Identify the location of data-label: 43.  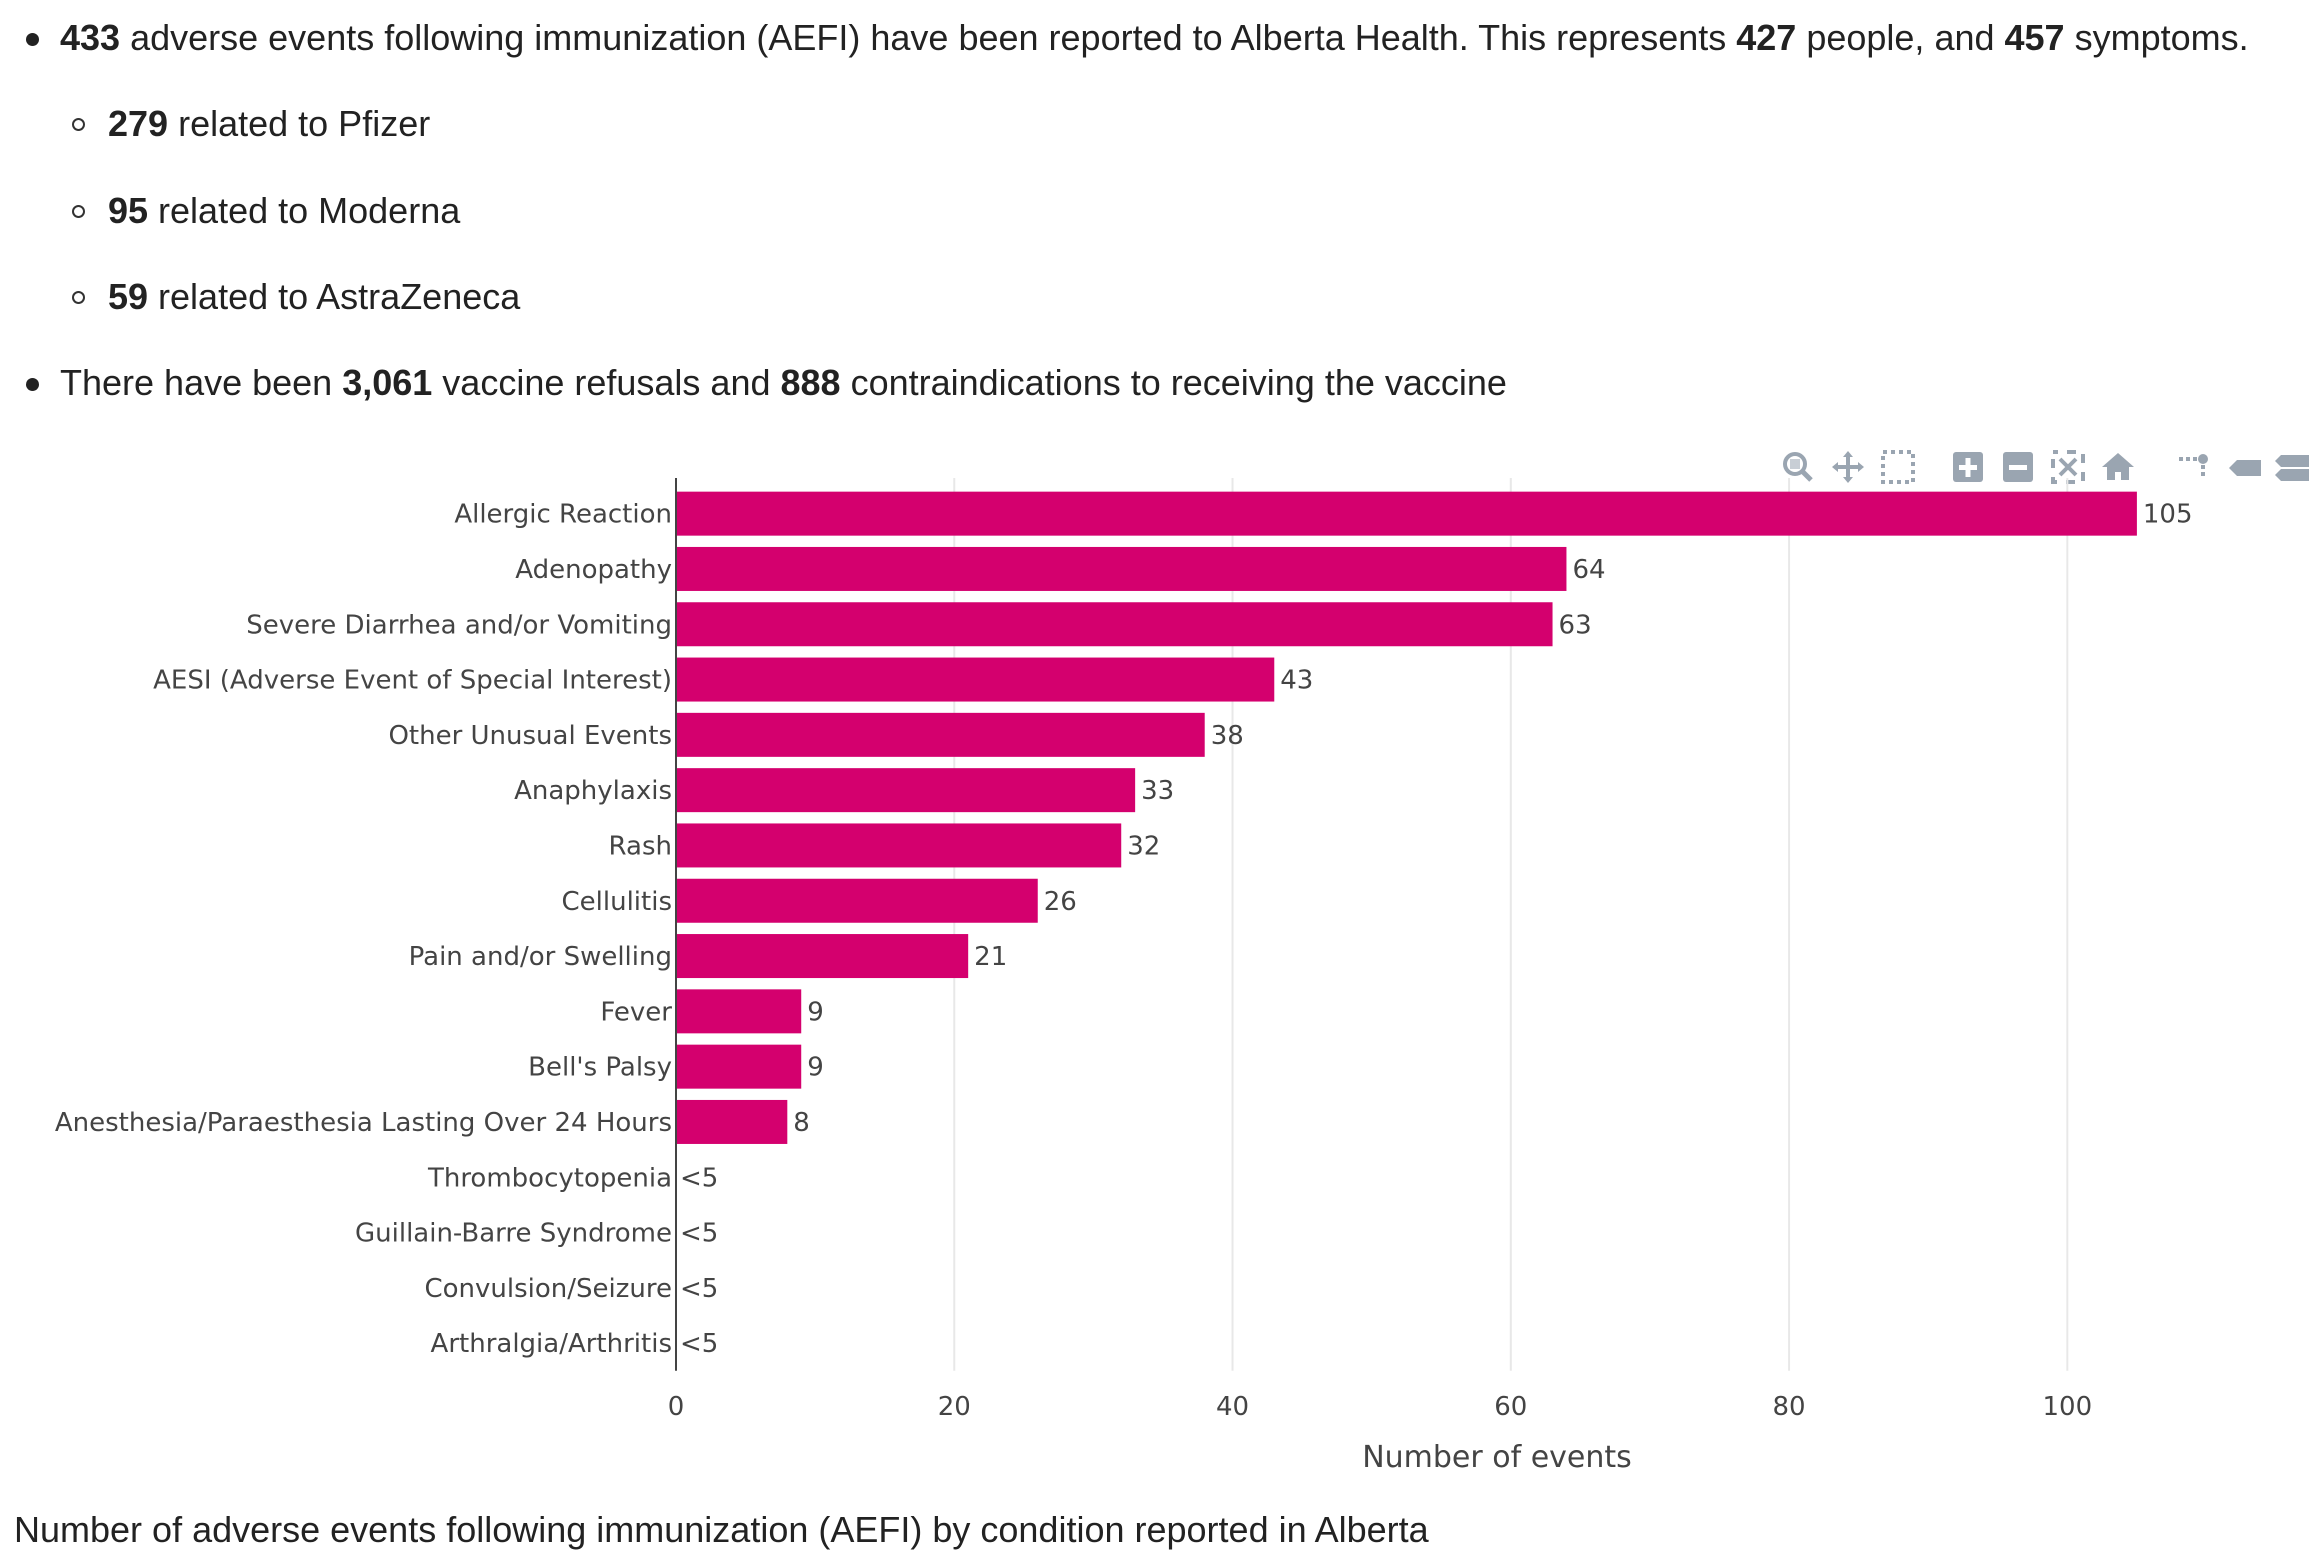
(1296, 681).